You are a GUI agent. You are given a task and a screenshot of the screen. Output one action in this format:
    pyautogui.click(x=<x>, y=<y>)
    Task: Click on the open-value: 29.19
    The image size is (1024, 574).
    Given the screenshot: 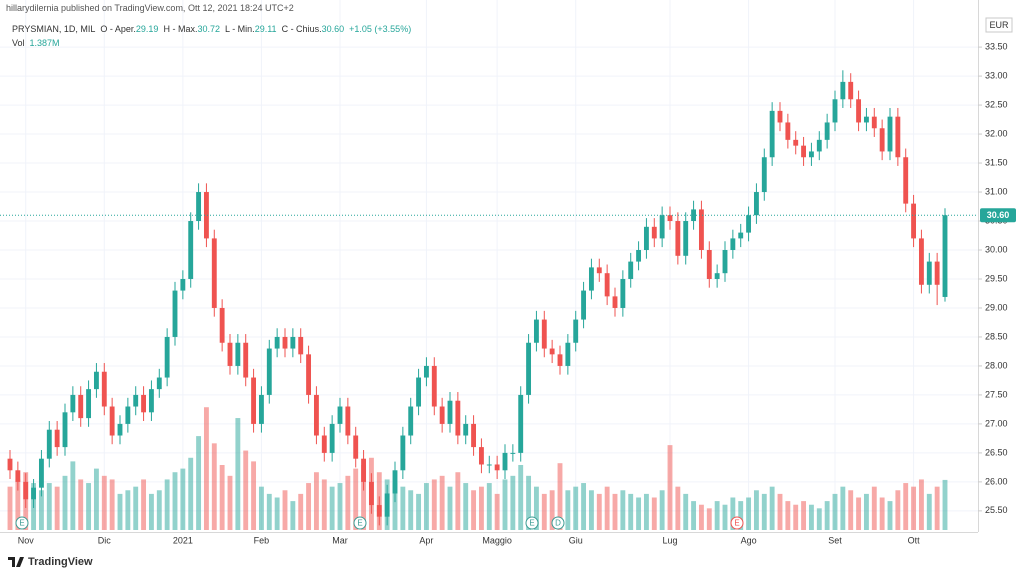 What is the action you would take?
    pyautogui.click(x=147, y=29)
    